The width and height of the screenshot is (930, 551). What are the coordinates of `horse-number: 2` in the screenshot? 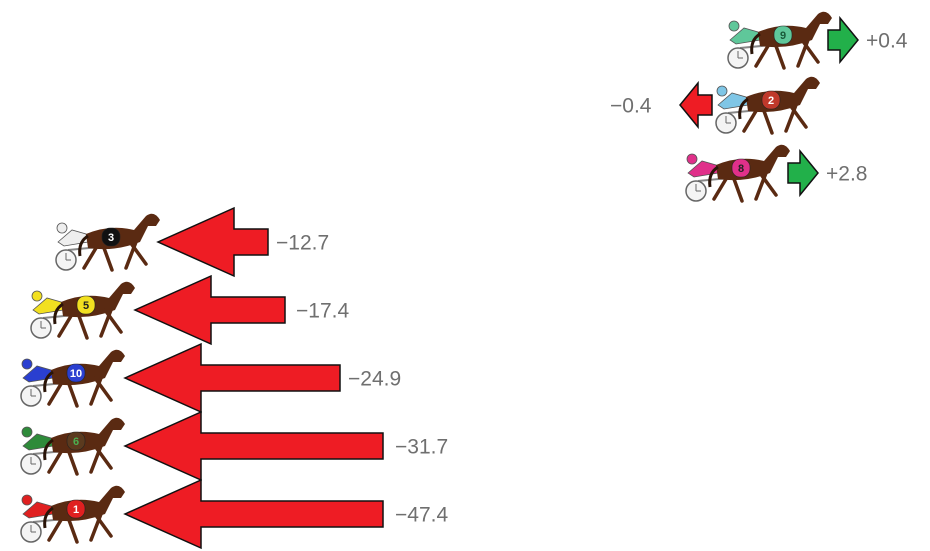 It's located at (771, 101).